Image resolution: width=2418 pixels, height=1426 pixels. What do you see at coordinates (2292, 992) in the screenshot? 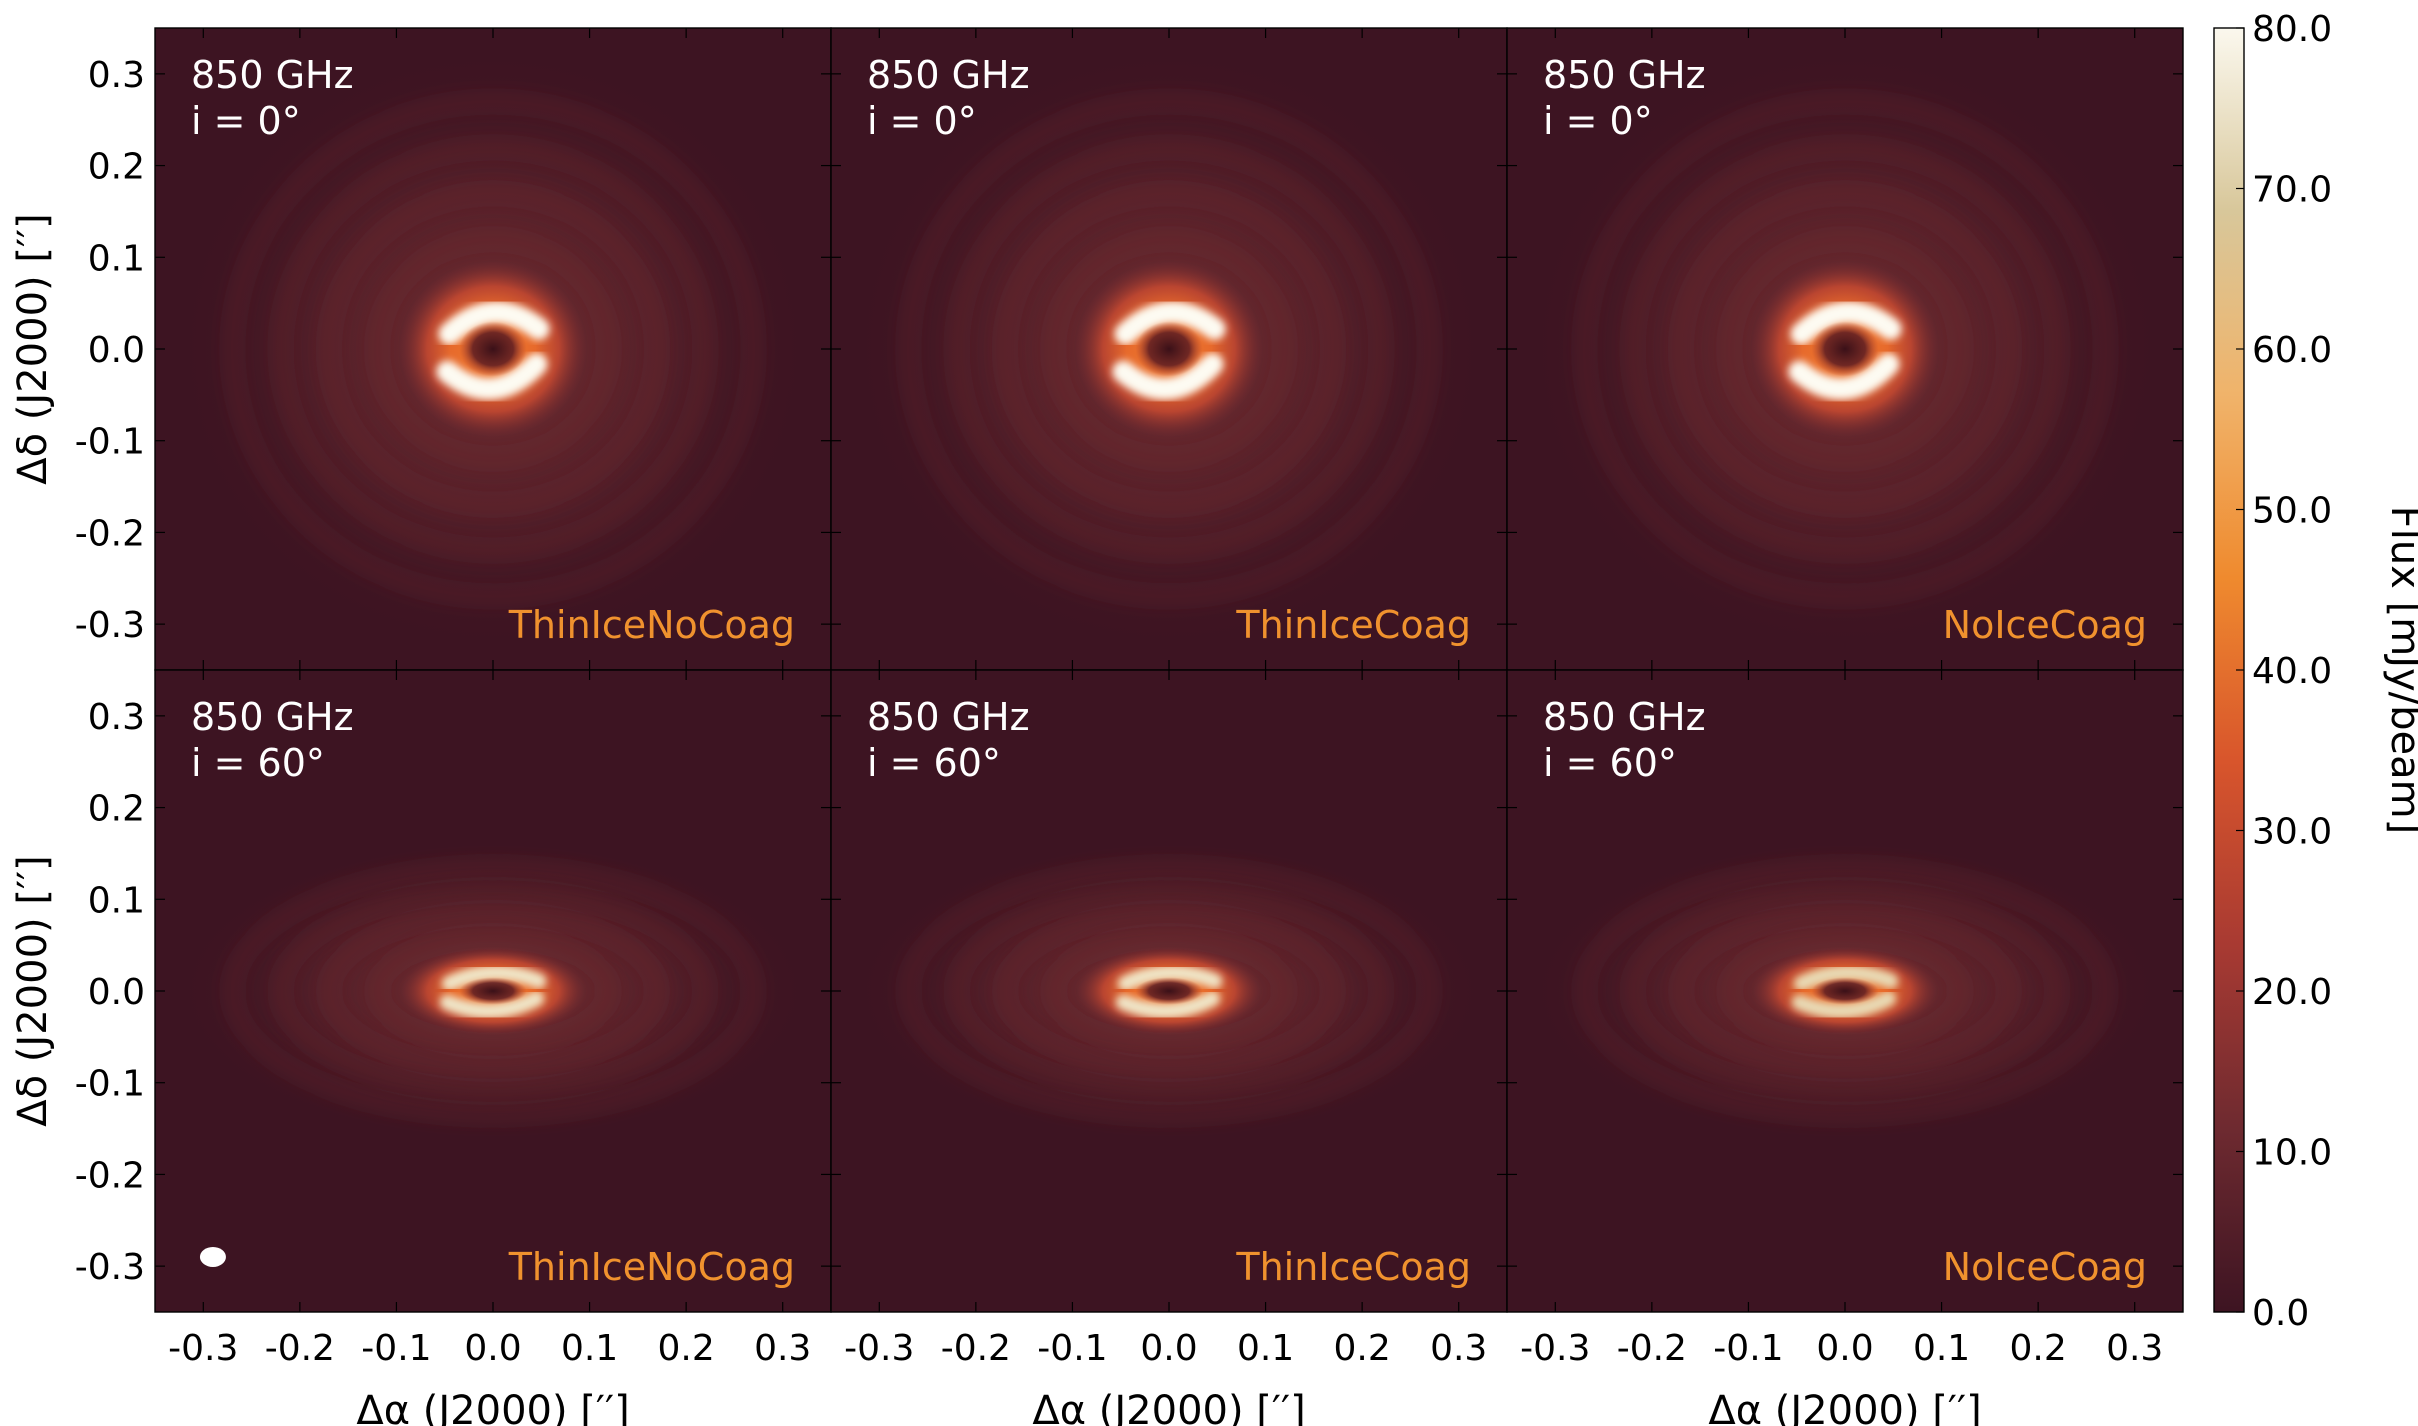
I see `colorbar-tick-label: 20.0` at bounding box center [2292, 992].